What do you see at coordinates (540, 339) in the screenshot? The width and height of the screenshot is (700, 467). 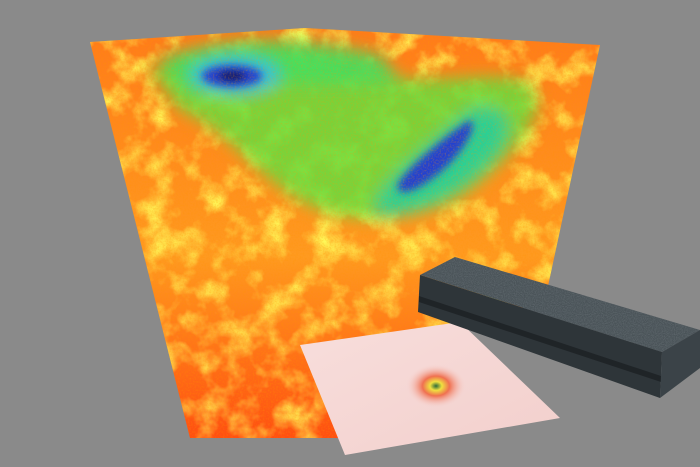 I see `stone-seam` at bounding box center [540, 339].